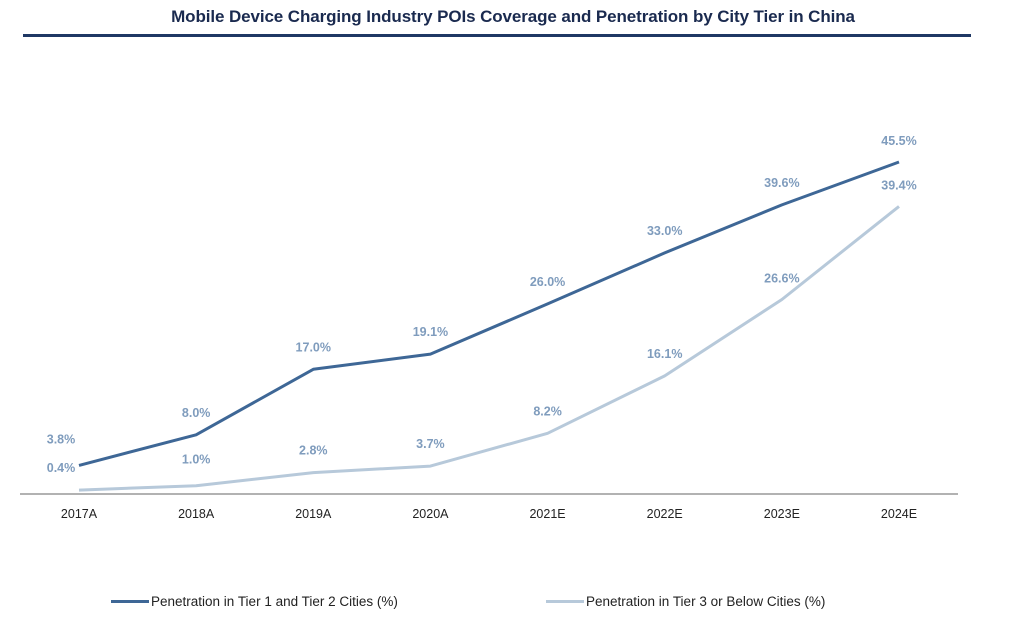 The image size is (1026, 640). I want to click on data-label-tier1-2: 39.6%, so click(781, 183).